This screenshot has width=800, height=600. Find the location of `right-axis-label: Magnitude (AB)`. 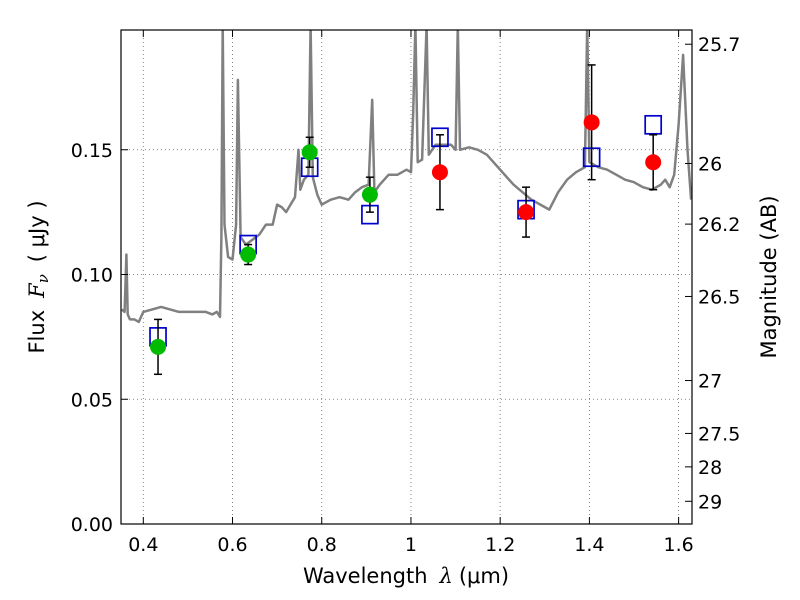

right-axis-label: Magnitude (AB) is located at coordinates (769, 276).